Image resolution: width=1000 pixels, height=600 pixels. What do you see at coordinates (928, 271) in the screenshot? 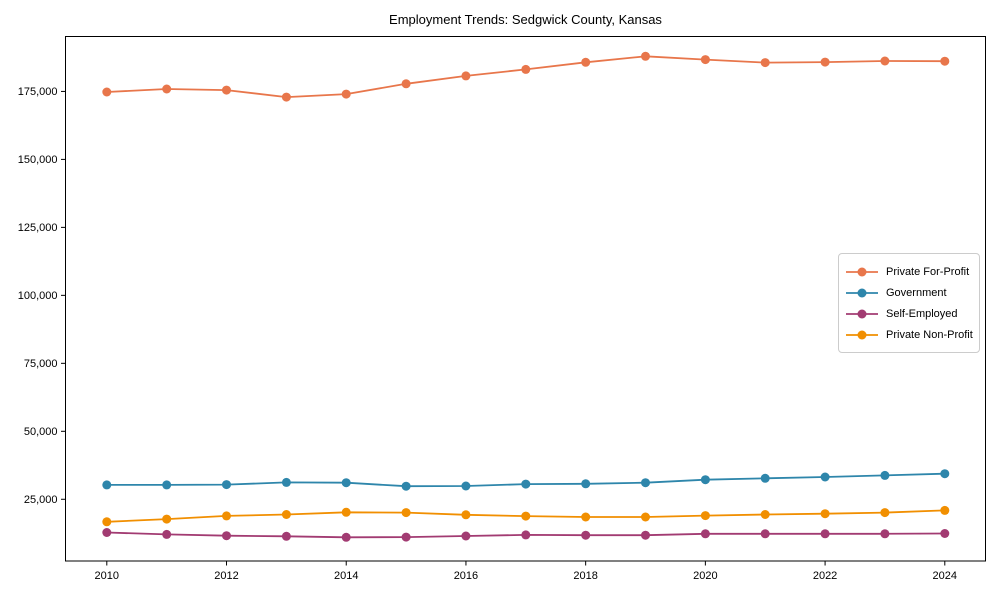
I see `legend-label: Private For-Profit` at bounding box center [928, 271].